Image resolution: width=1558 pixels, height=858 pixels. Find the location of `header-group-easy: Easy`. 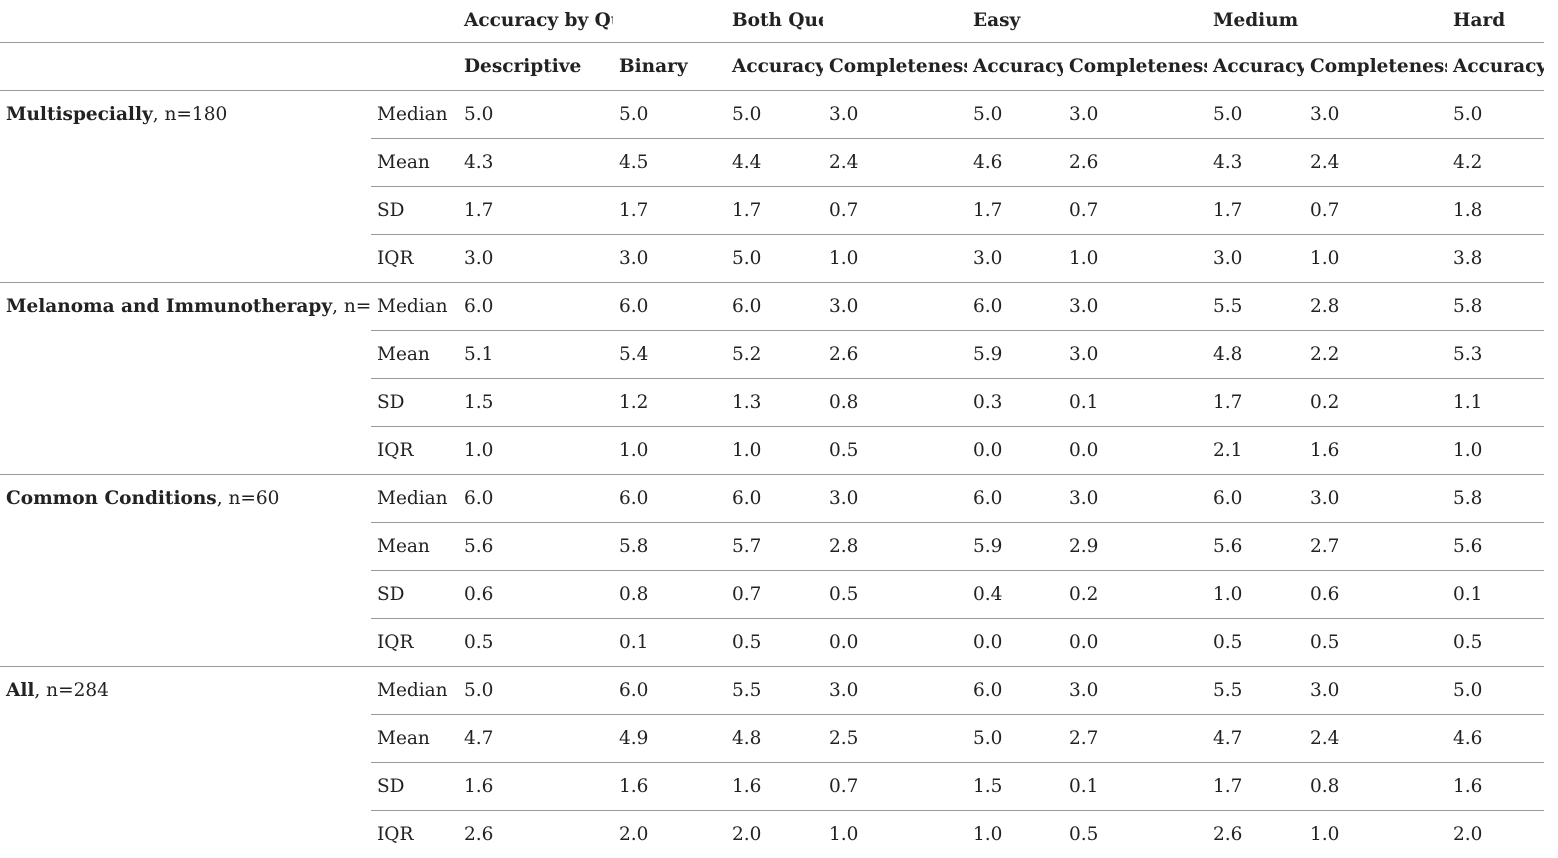

header-group-easy: Easy is located at coordinates (1015, 21).